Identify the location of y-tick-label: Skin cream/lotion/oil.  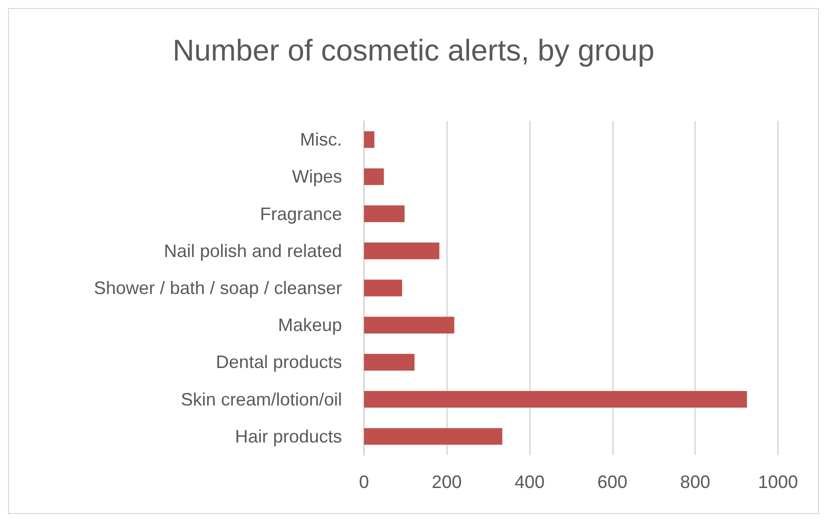
(261, 399).